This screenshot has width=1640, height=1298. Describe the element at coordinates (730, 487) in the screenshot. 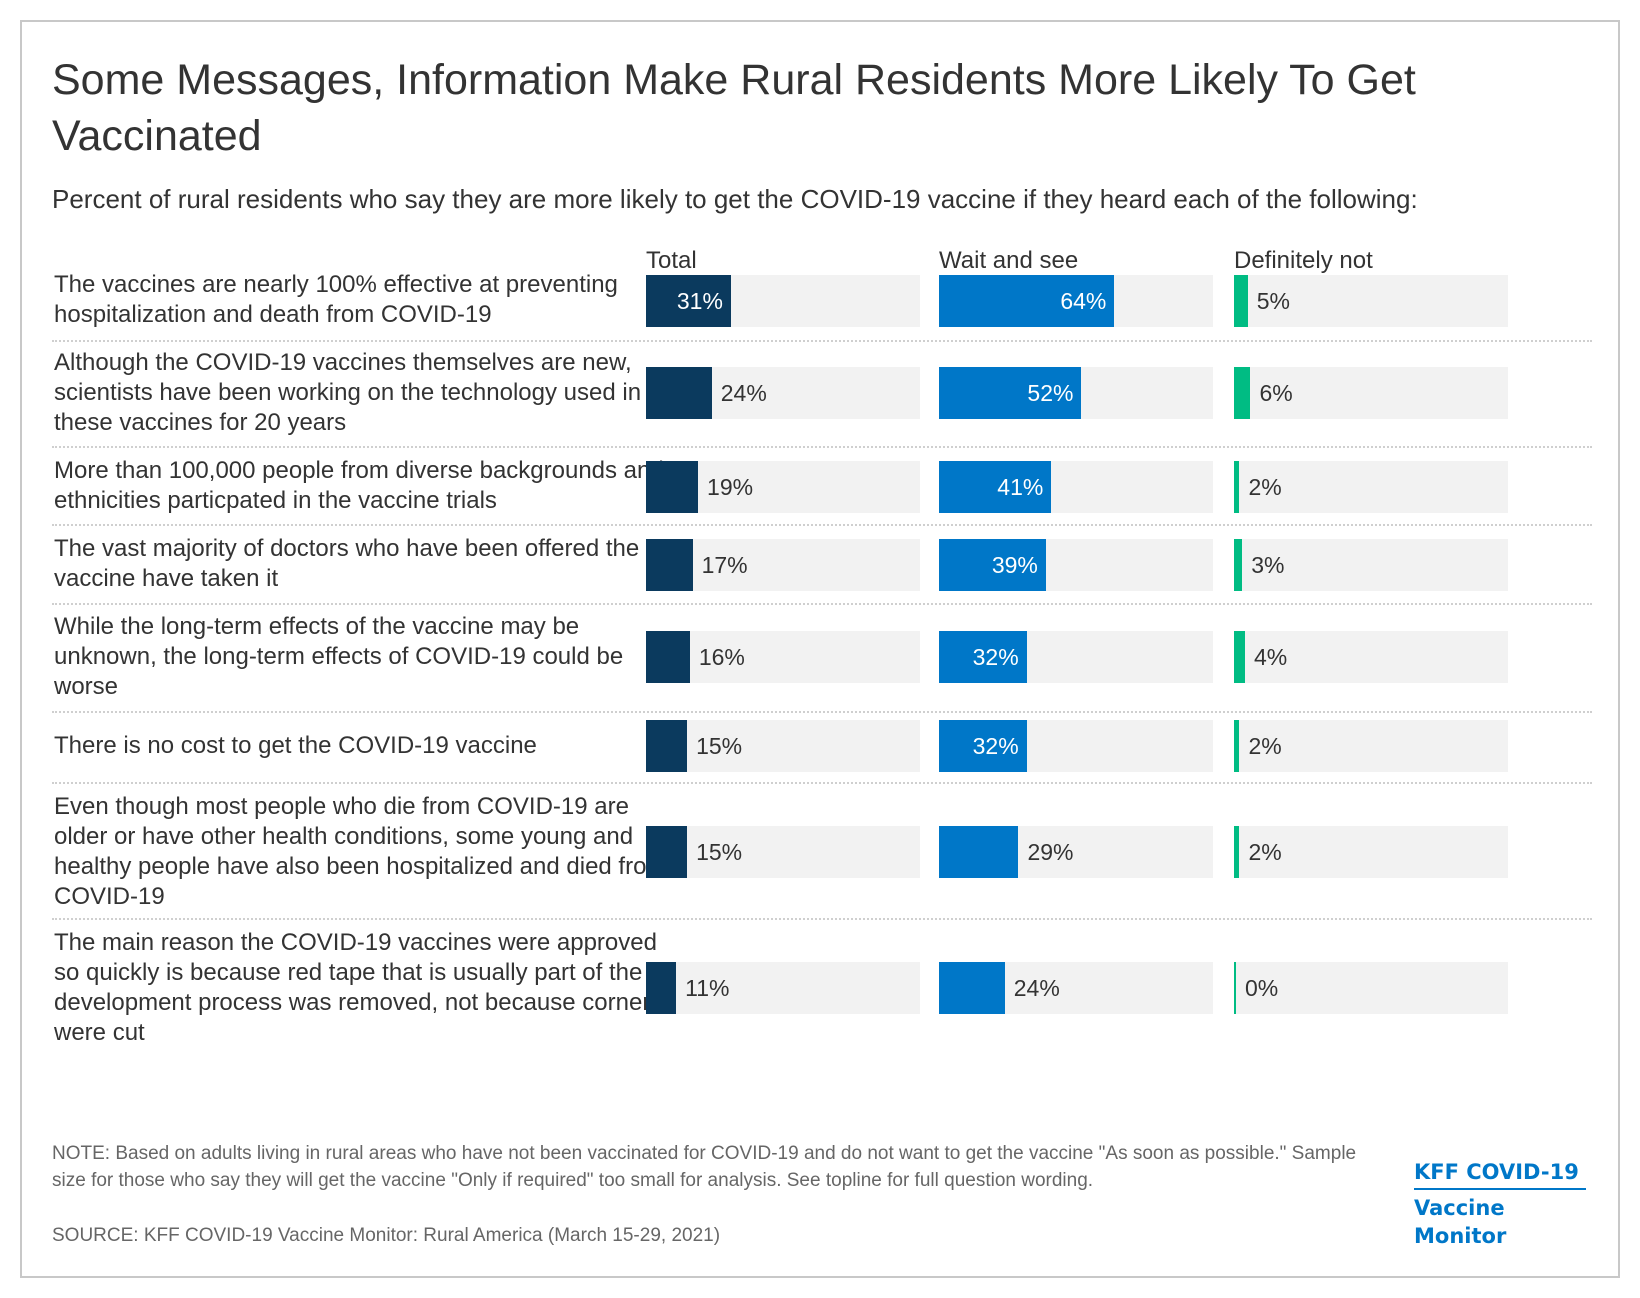

I see `data-label: 19%` at that location.